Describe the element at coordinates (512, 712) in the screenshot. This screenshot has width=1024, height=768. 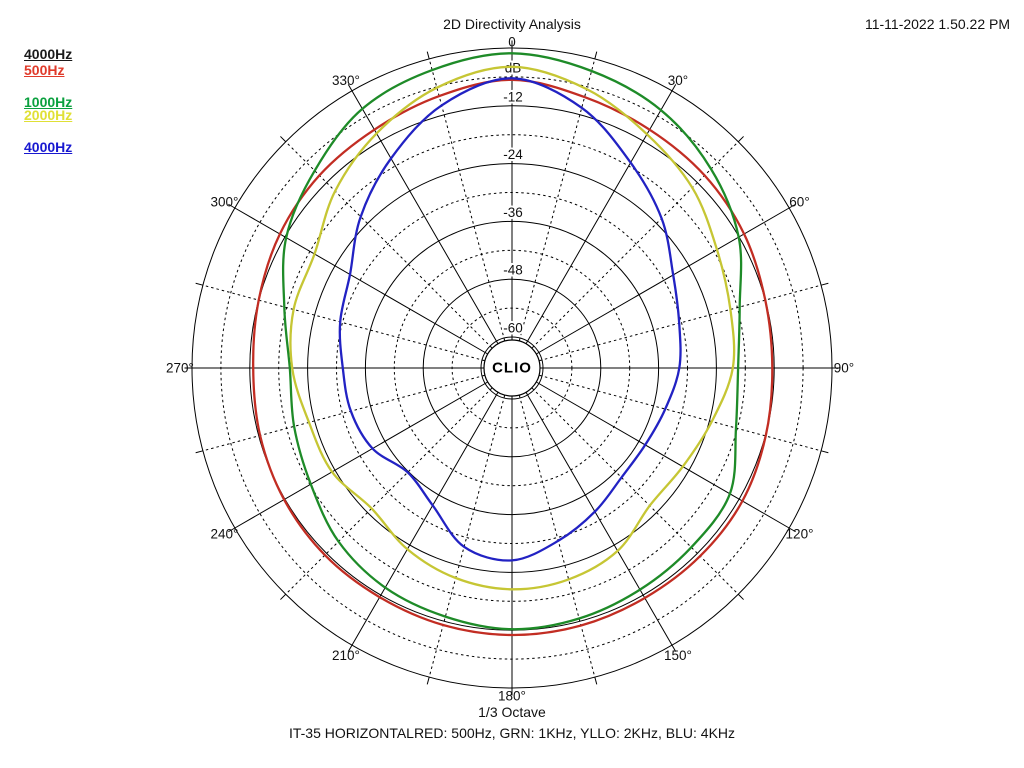
I see `octave-label: 1/3 Octave` at that location.